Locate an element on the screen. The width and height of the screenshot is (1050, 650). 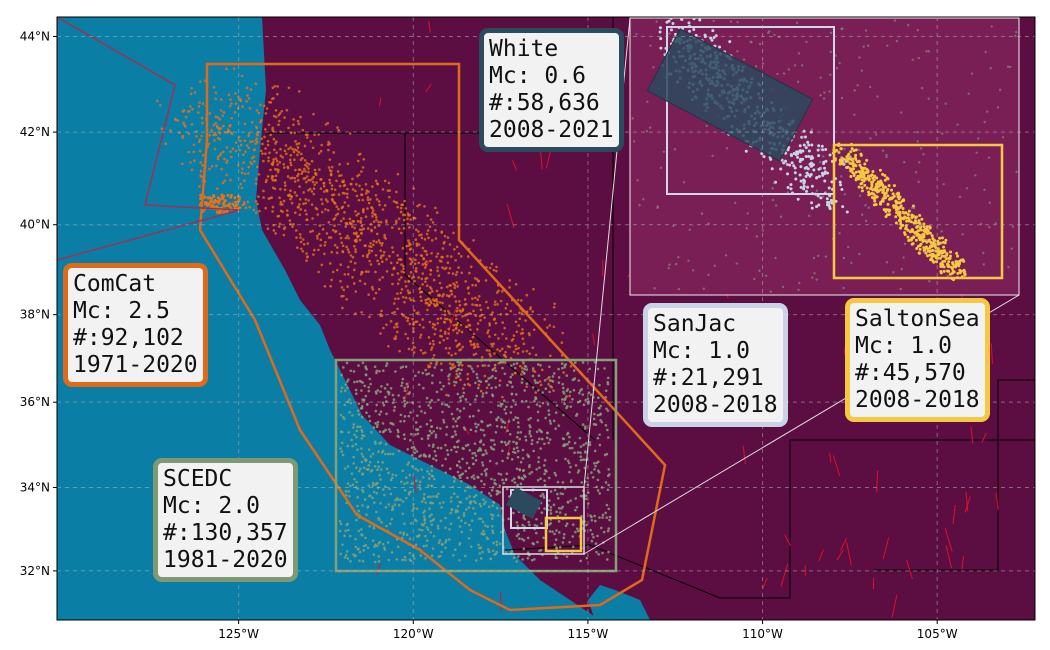
label-line: #:21,291 is located at coordinates (708, 378).